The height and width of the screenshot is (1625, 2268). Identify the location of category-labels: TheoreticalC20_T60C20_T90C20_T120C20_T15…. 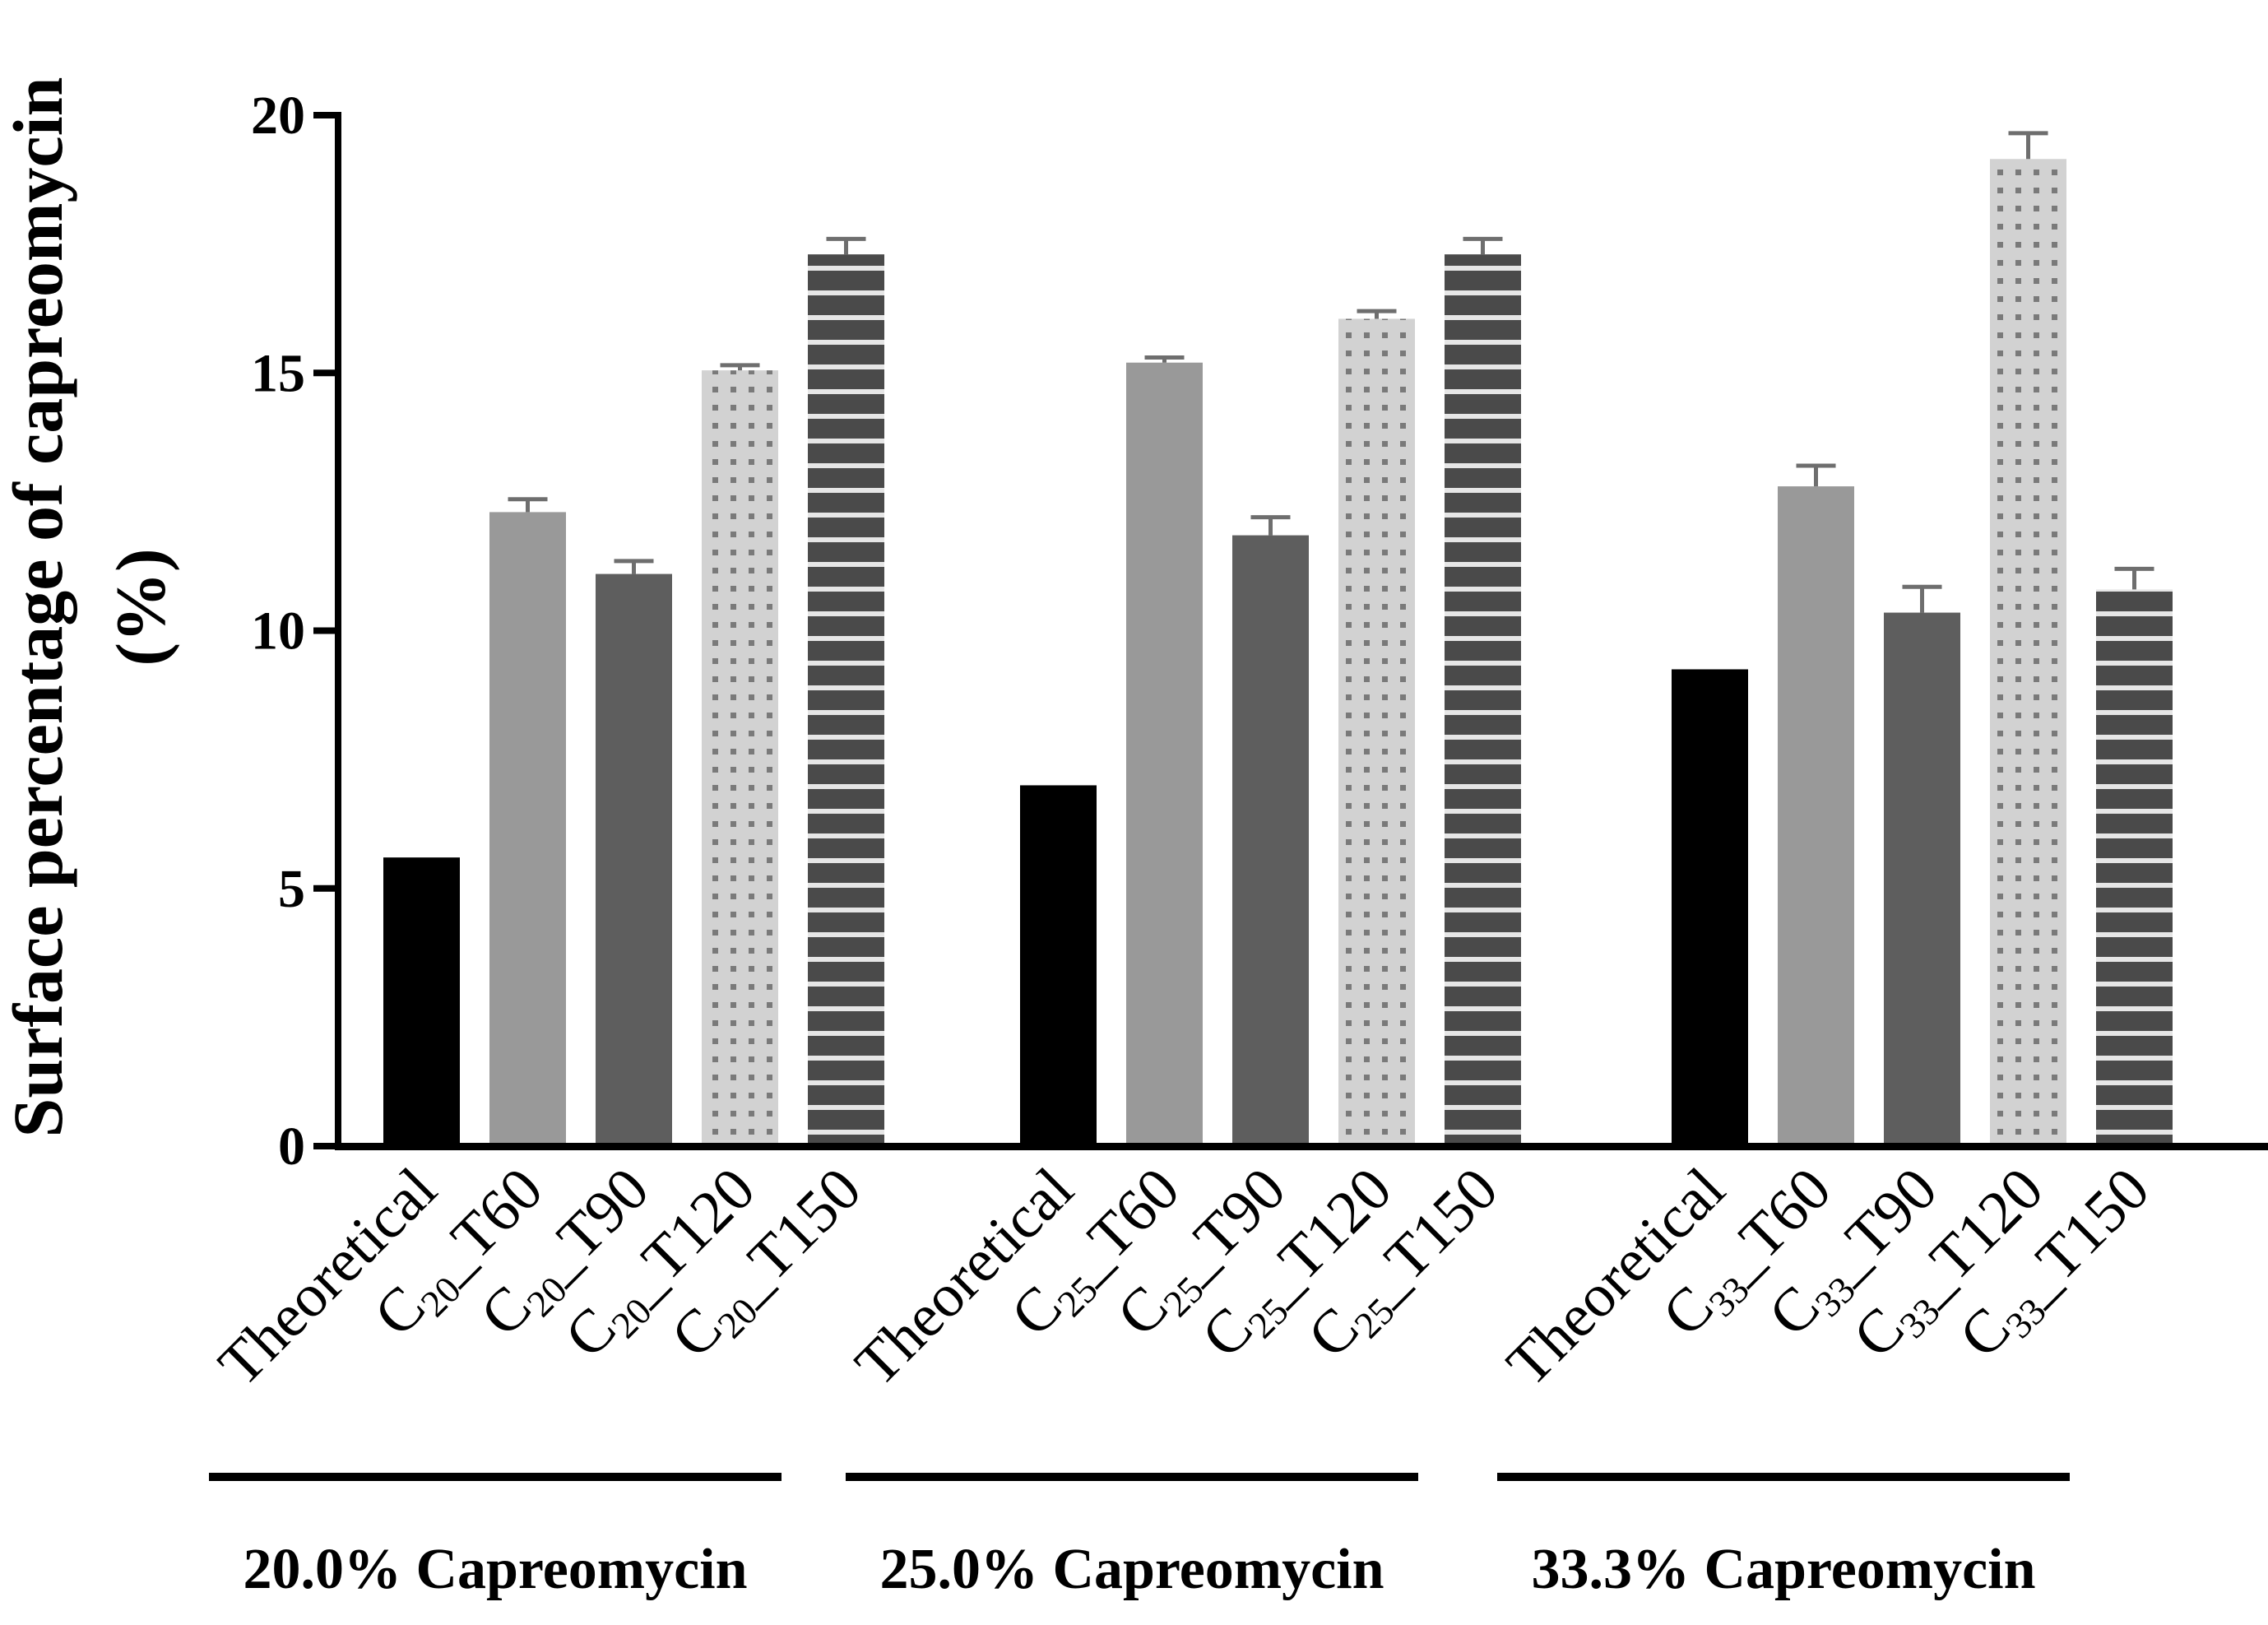
(1184, 1277).